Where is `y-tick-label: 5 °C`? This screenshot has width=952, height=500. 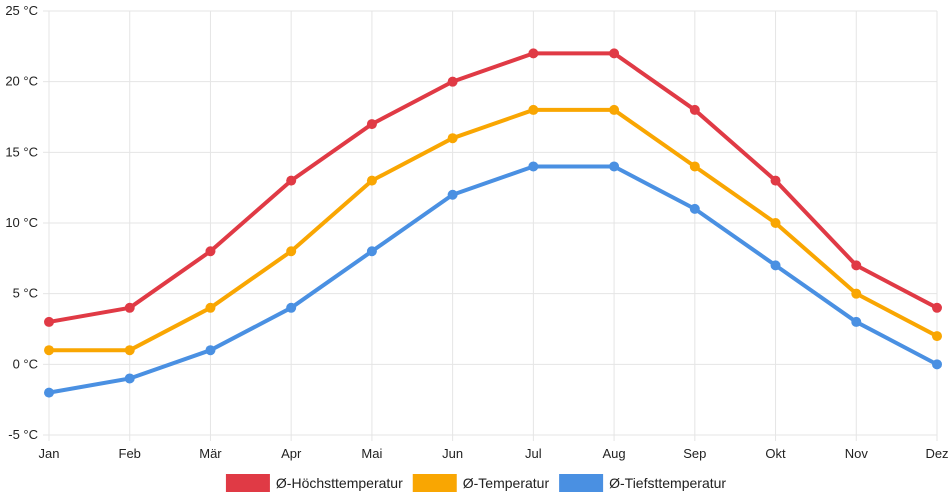
y-tick-label: 5 °C is located at coordinates (25, 293).